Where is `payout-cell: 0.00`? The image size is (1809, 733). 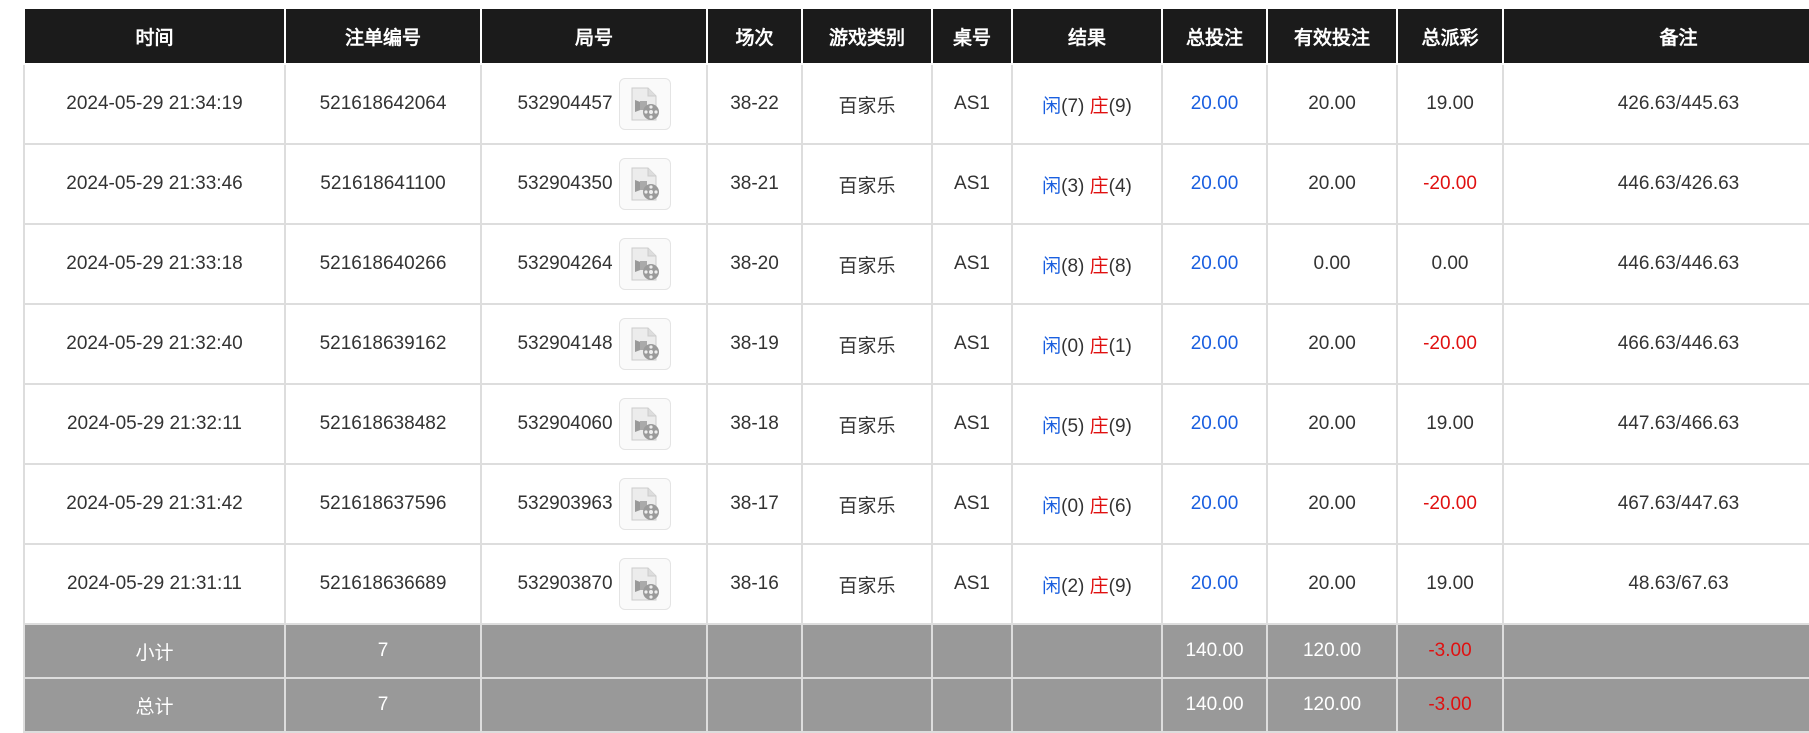 payout-cell: 0.00 is located at coordinates (1450, 264).